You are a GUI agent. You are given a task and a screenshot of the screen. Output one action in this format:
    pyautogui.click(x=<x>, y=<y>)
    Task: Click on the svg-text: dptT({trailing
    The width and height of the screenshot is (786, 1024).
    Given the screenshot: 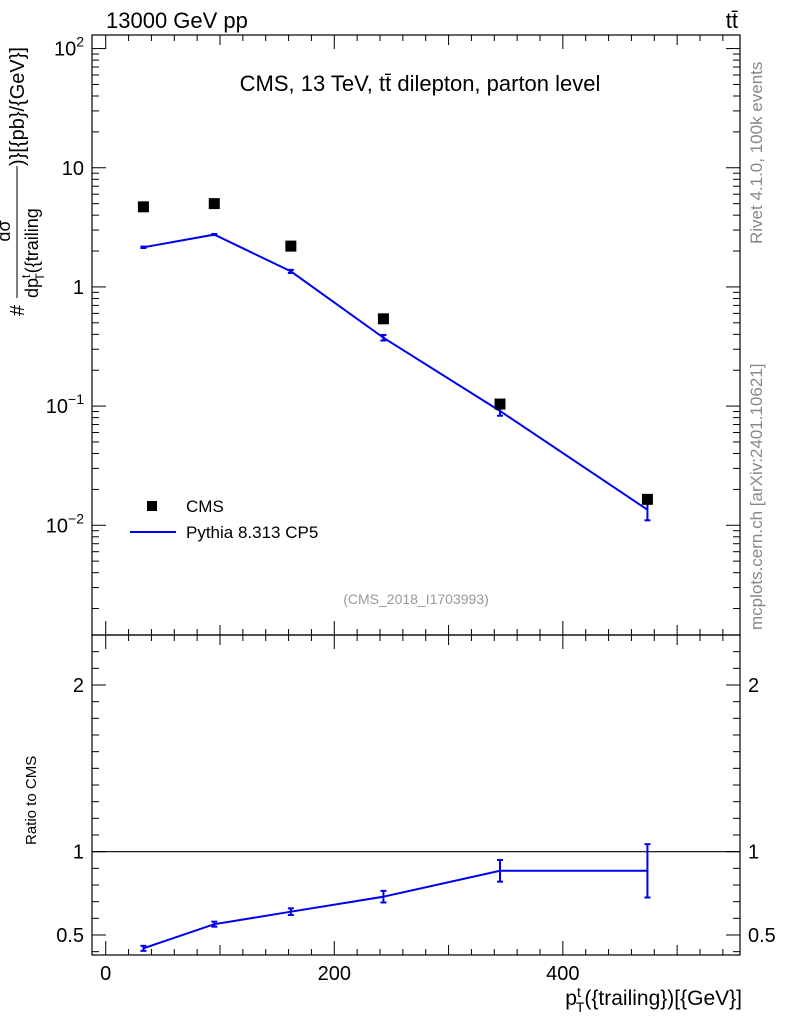 What is the action you would take?
    pyautogui.click(x=33, y=253)
    